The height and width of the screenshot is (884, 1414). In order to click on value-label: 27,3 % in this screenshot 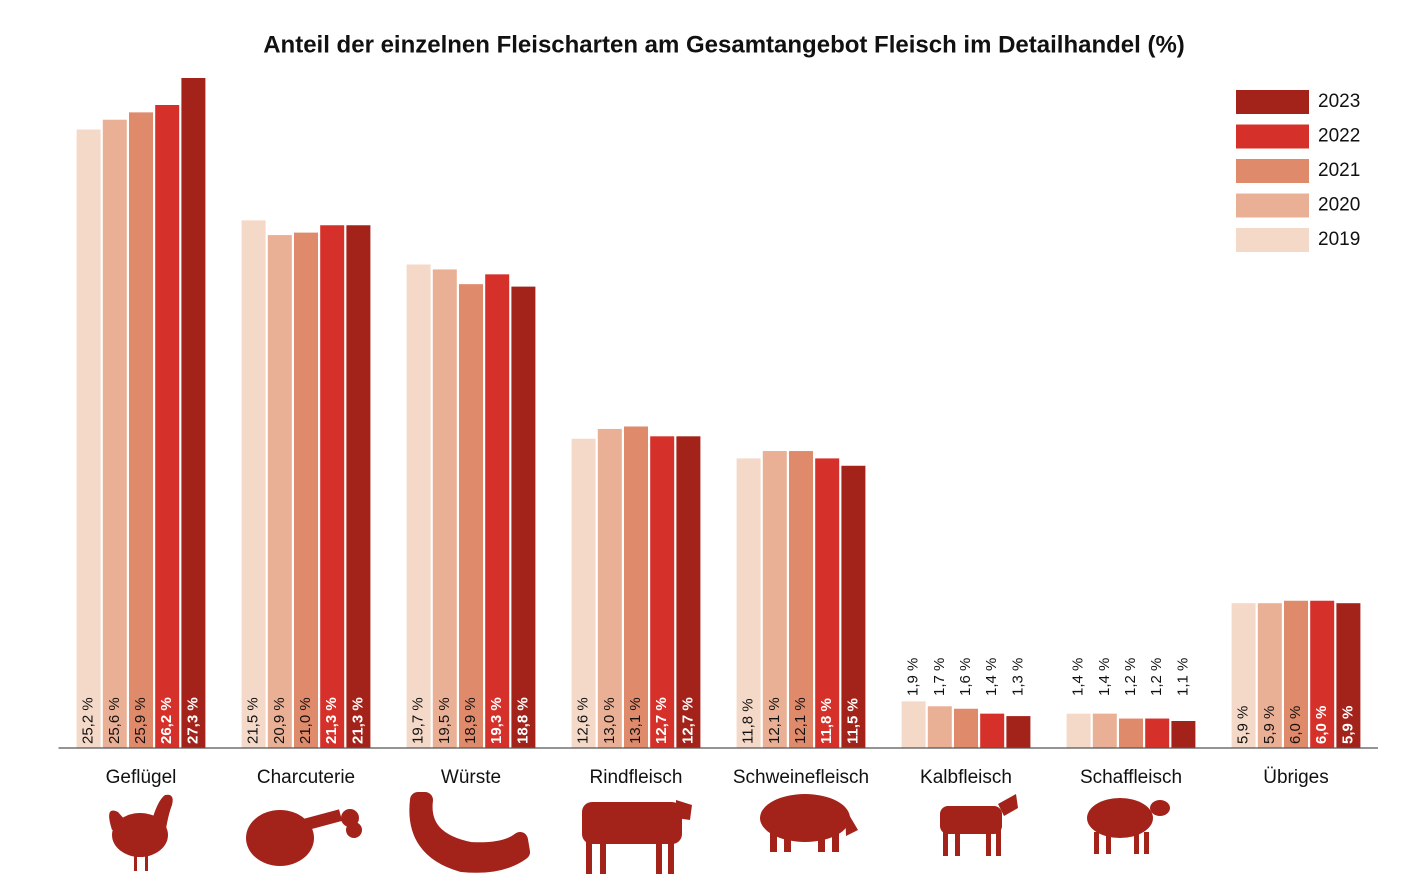, I will do `click(192, 720)`.